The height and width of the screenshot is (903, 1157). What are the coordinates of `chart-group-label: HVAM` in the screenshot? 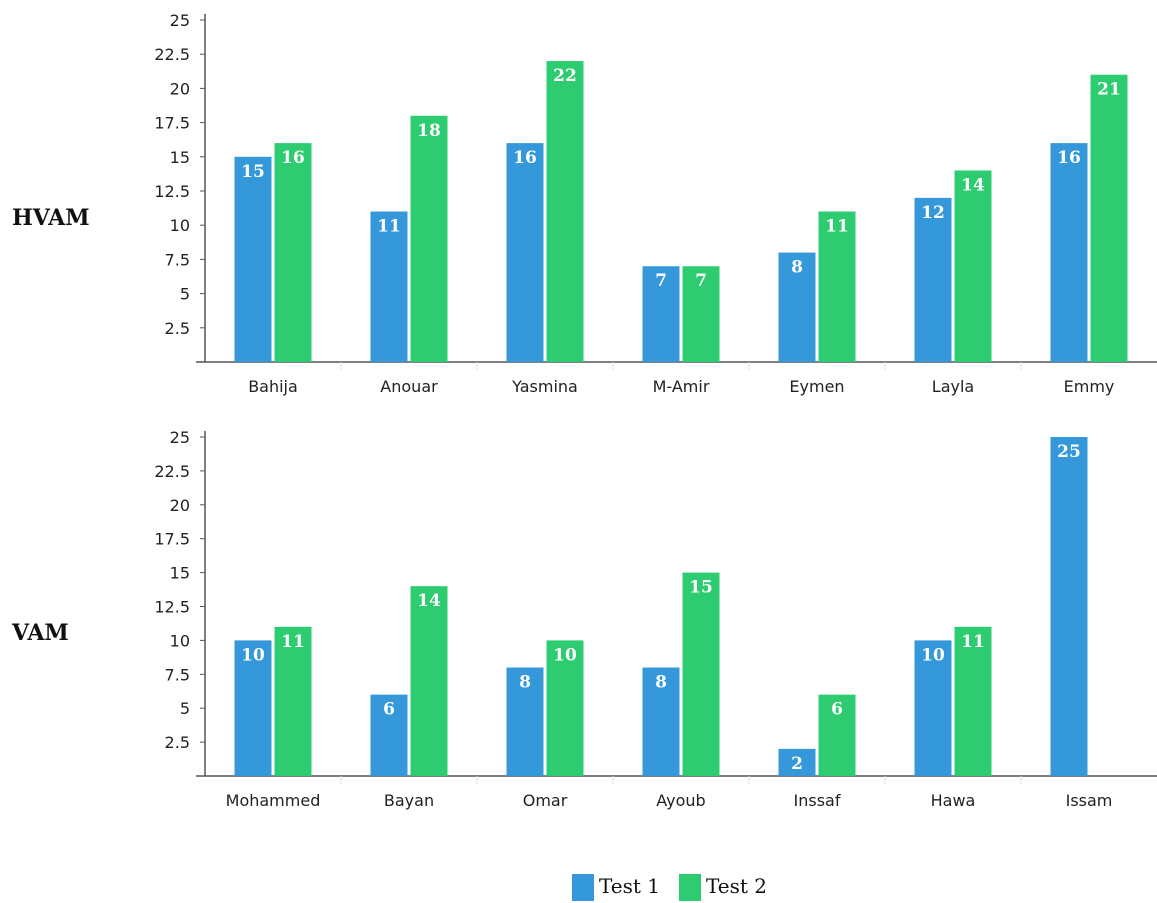 It's located at (51, 218).